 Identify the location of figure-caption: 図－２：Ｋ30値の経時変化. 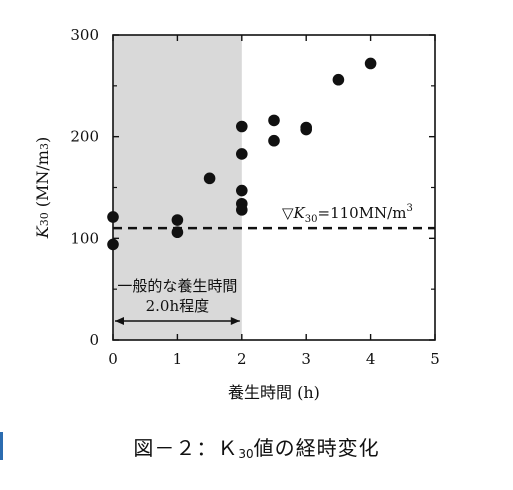
(256, 446).